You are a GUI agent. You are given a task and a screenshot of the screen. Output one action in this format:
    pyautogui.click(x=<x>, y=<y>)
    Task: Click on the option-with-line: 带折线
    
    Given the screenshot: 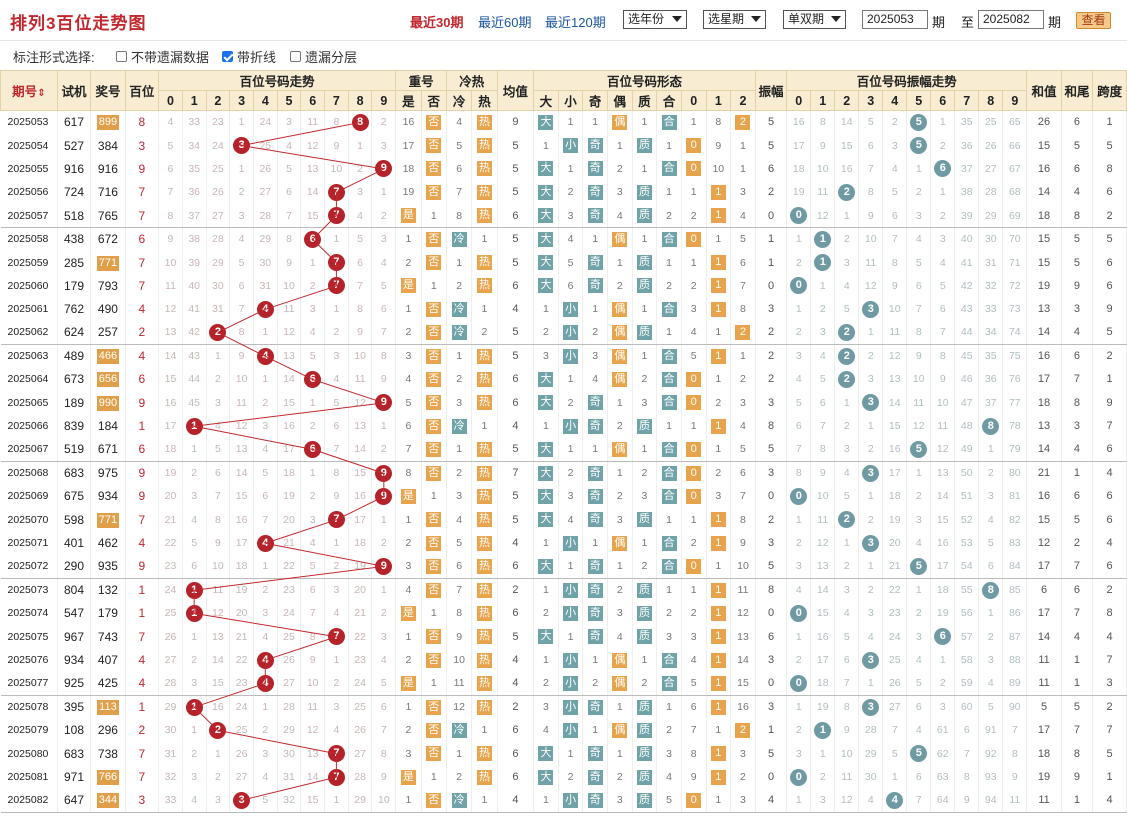 What is the action you would take?
    pyautogui.click(x=249, y=56)
    